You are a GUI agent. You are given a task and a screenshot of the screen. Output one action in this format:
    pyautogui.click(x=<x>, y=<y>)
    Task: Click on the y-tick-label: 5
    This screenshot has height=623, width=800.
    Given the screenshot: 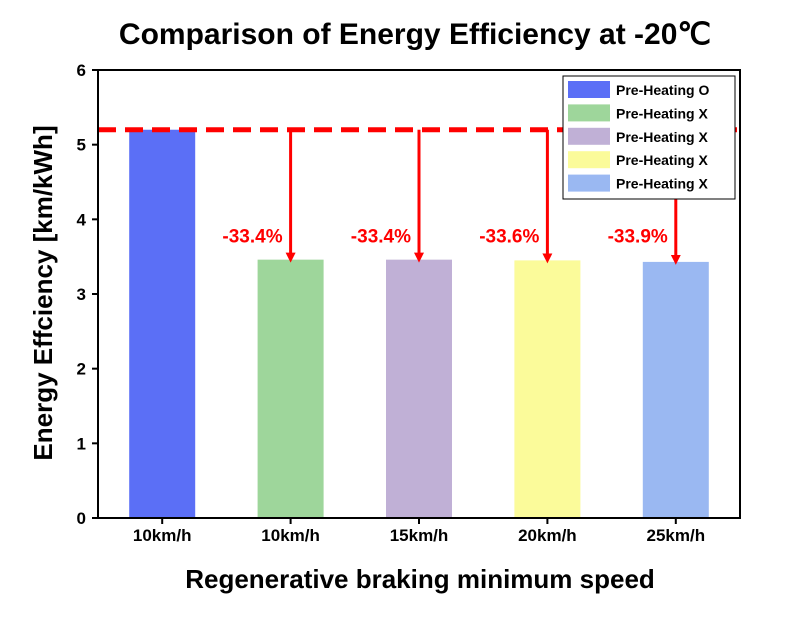 What is the action you would take?
    pyautogui.click(x=81, y=145)
    